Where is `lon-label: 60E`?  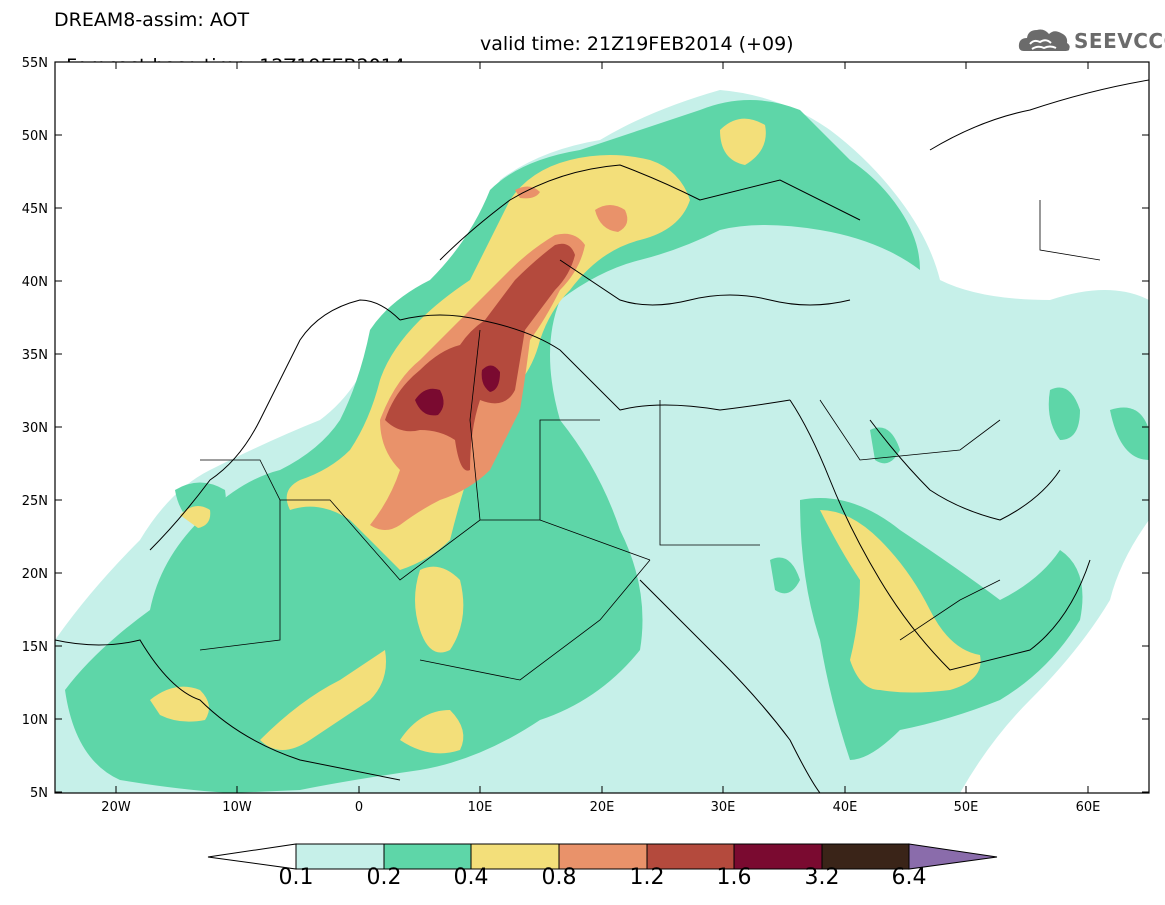
lon-label: 60E is located at coordinates (1088, 807).